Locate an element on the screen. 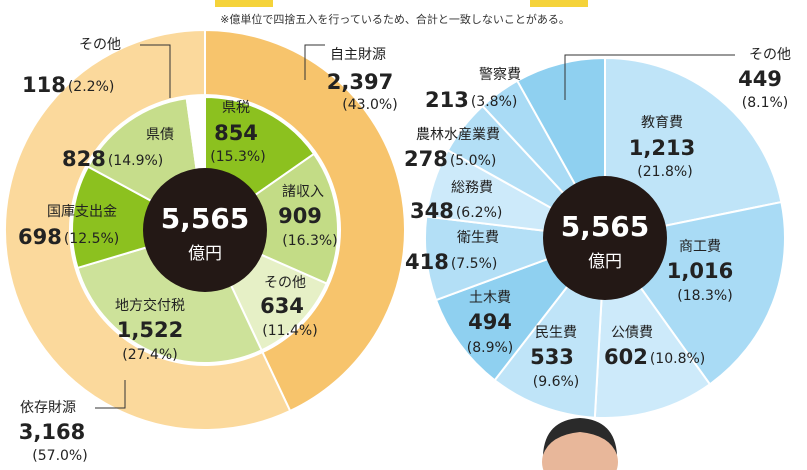  value-label: 909 is located at coordinates (300, 216).